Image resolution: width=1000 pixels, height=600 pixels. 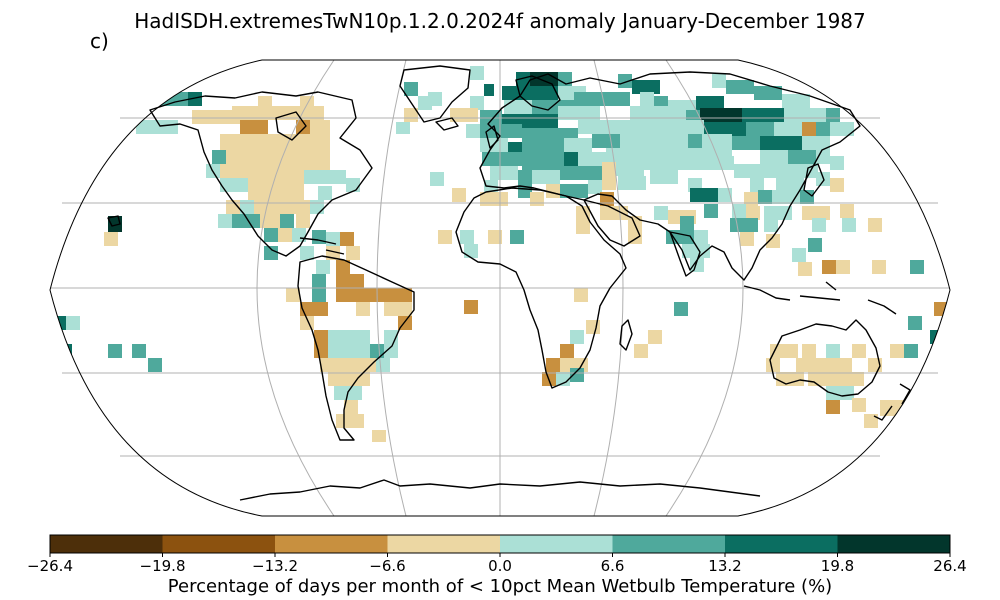 I want to click on colorbar-tick-label: −13.2, so click(x=275, y=566).